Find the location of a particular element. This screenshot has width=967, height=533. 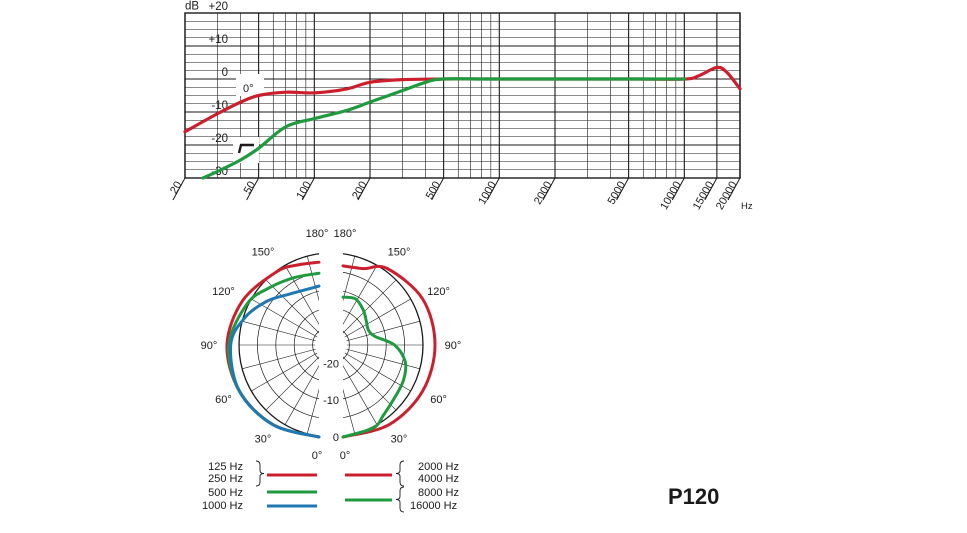

y-tick-label: 0 is located at coordinates (225, 73).